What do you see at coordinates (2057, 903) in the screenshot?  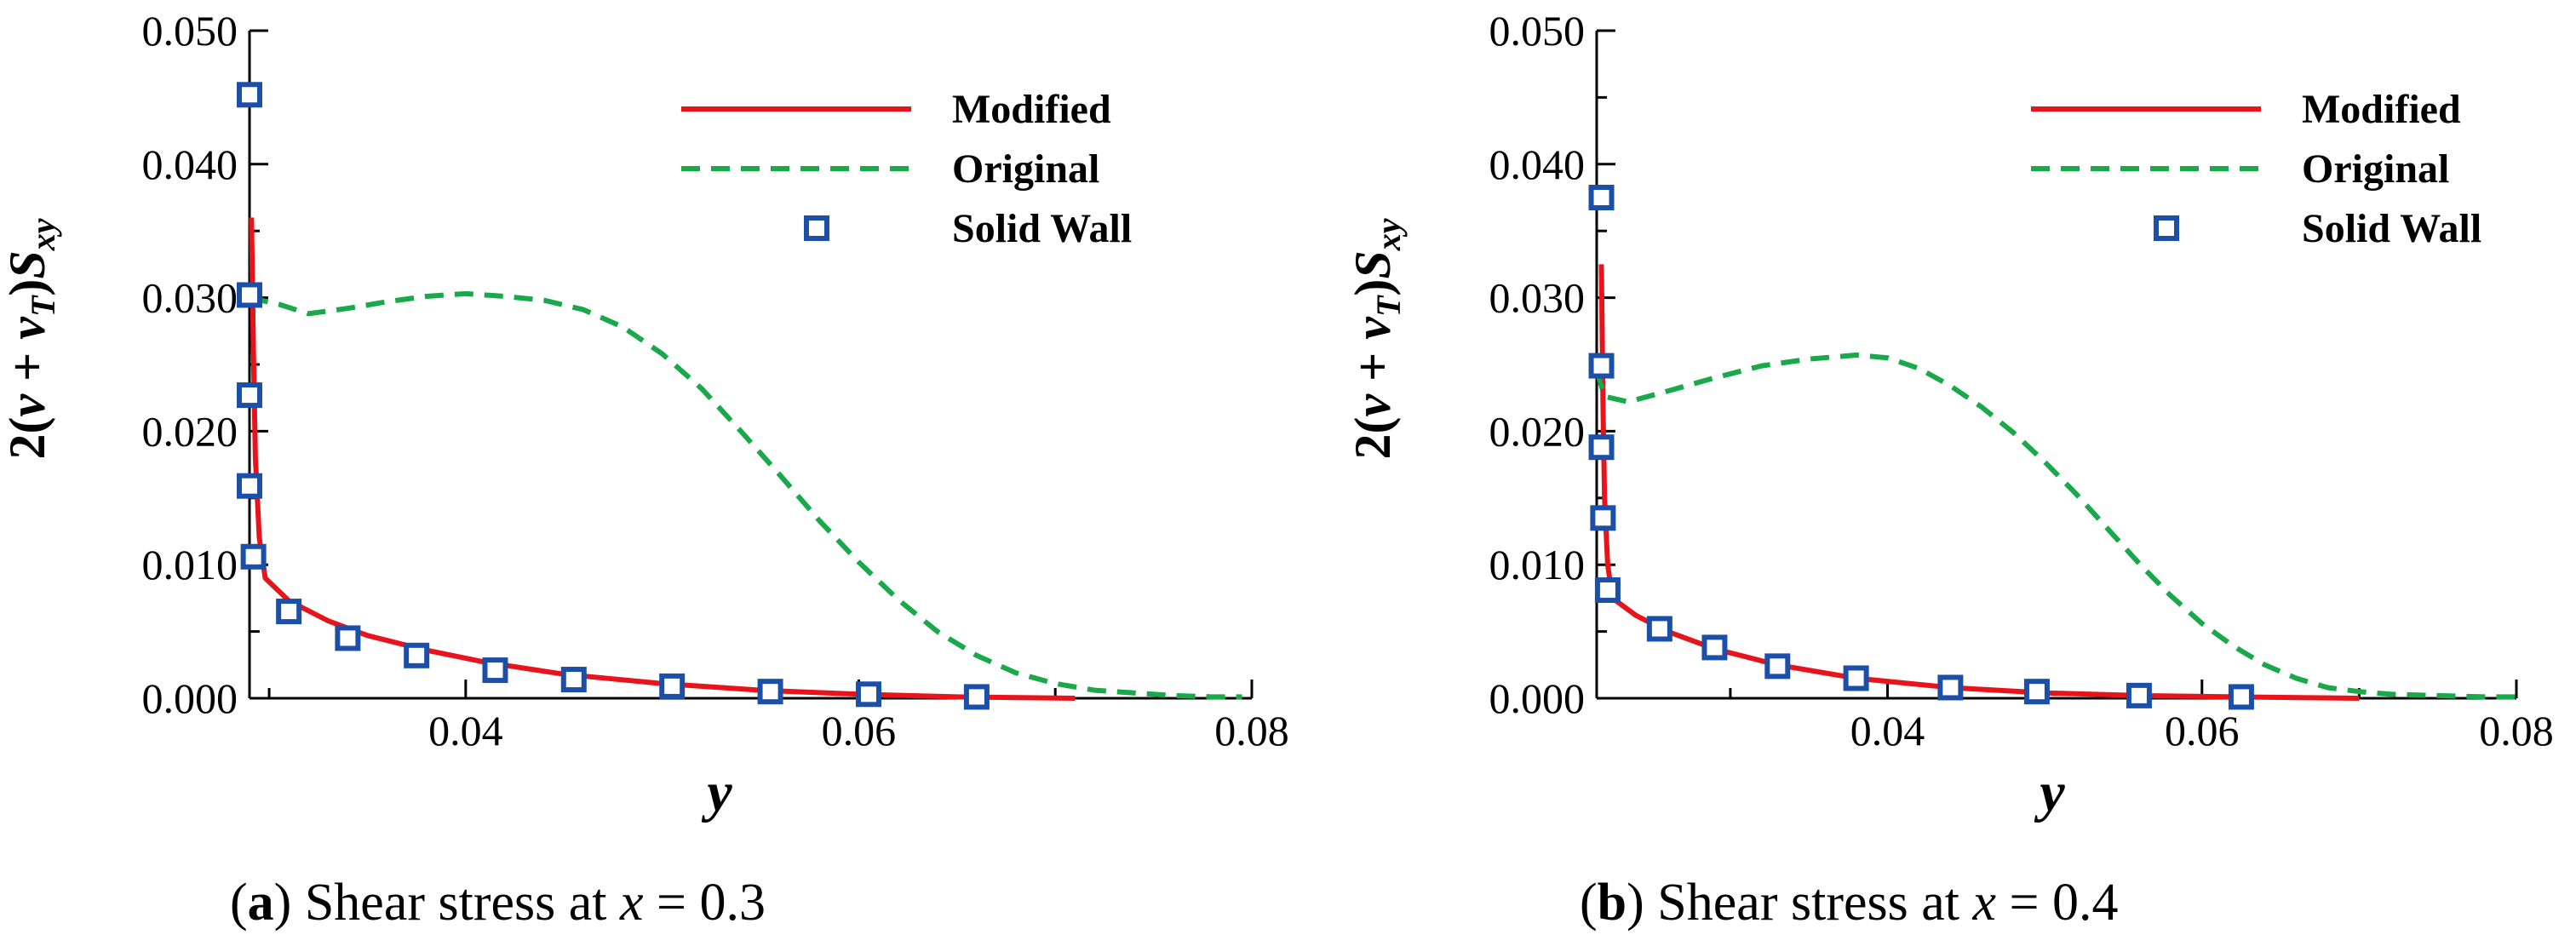 I see `caption-eq: = 0.4` at bounding box center [2057, 903].